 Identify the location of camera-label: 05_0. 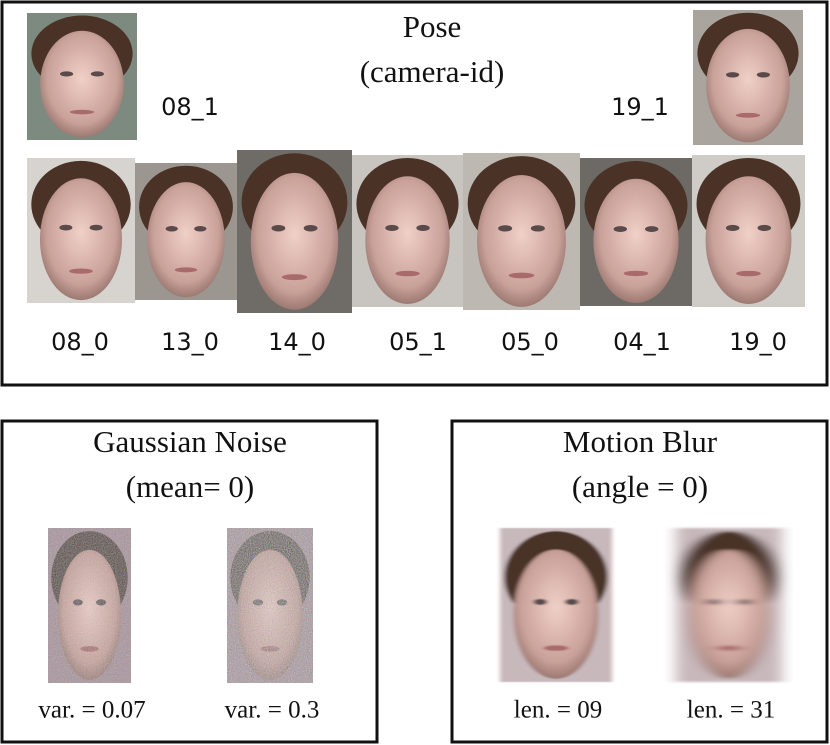
(530, 342).